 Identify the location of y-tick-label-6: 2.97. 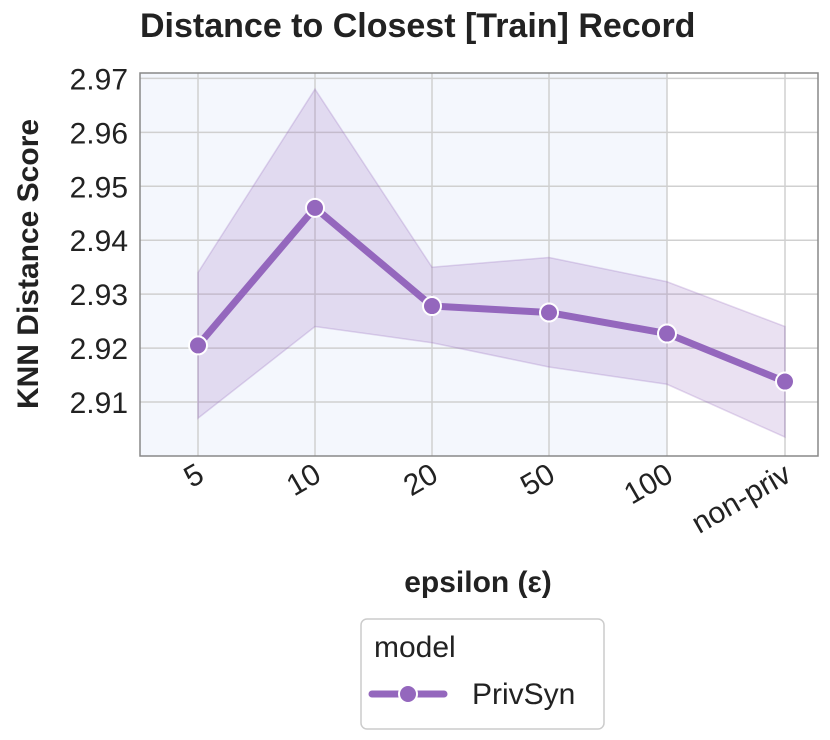
(99, 79).